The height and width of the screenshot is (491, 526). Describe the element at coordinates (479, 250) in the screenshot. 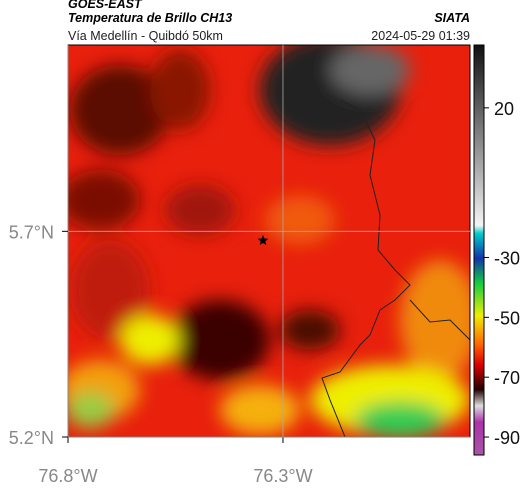

I see `colorbar` at that location.